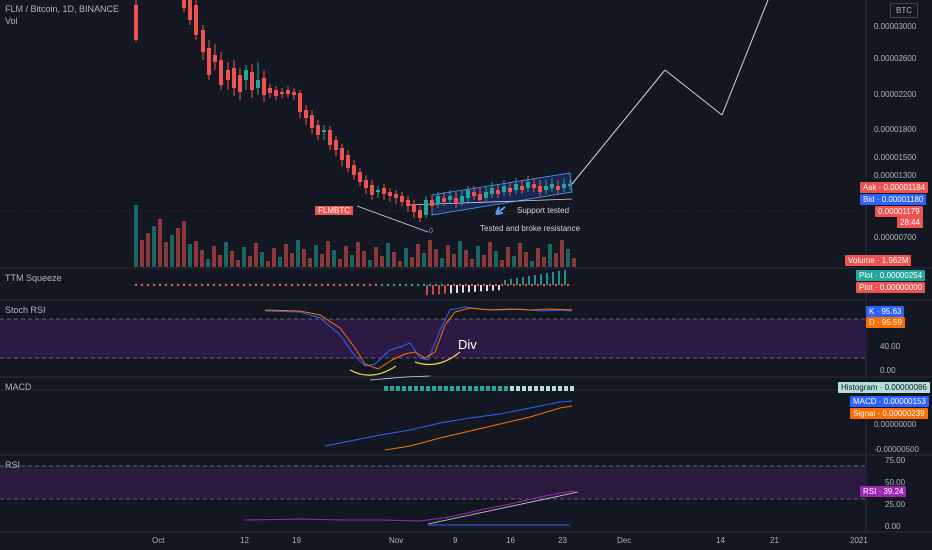 This screenshot has width=932, height=550. What do you see at coordinates (455, 540) in the screenshot?
I see `date-tick: 9` at bounding box center [455, 540].